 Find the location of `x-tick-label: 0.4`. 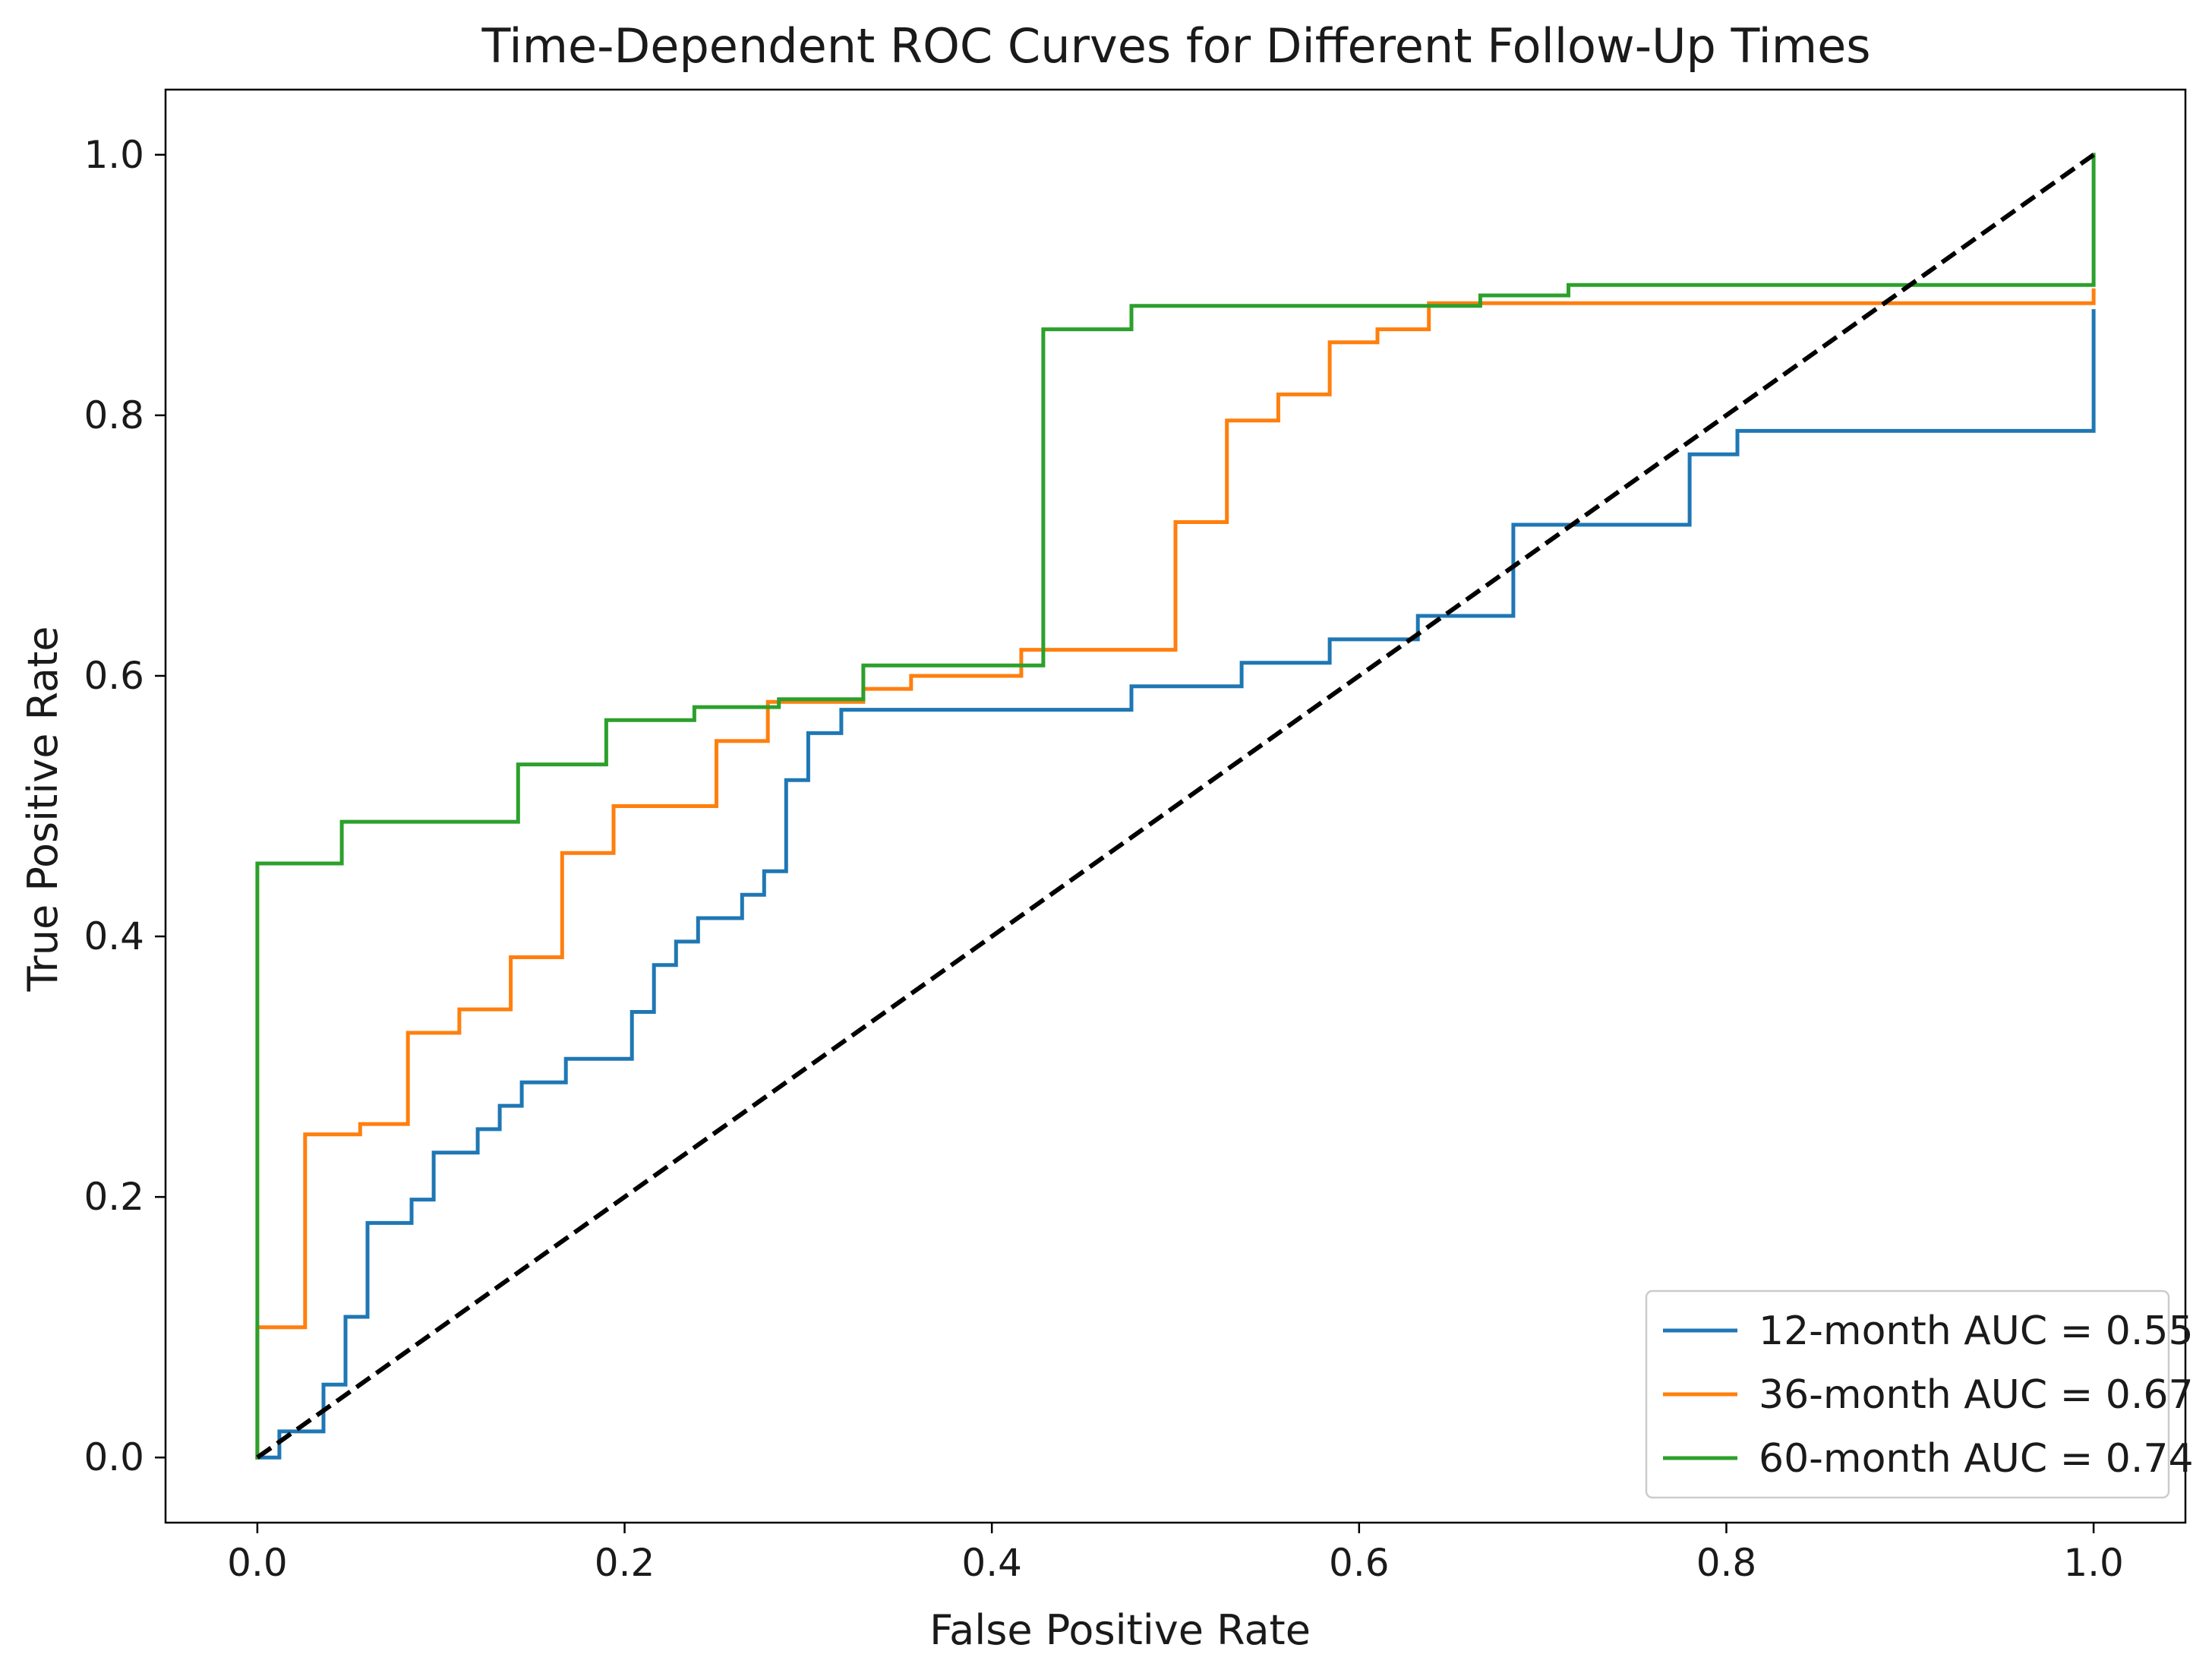

x-tick-label: 0.4 is located at coordinates (992, 1563).